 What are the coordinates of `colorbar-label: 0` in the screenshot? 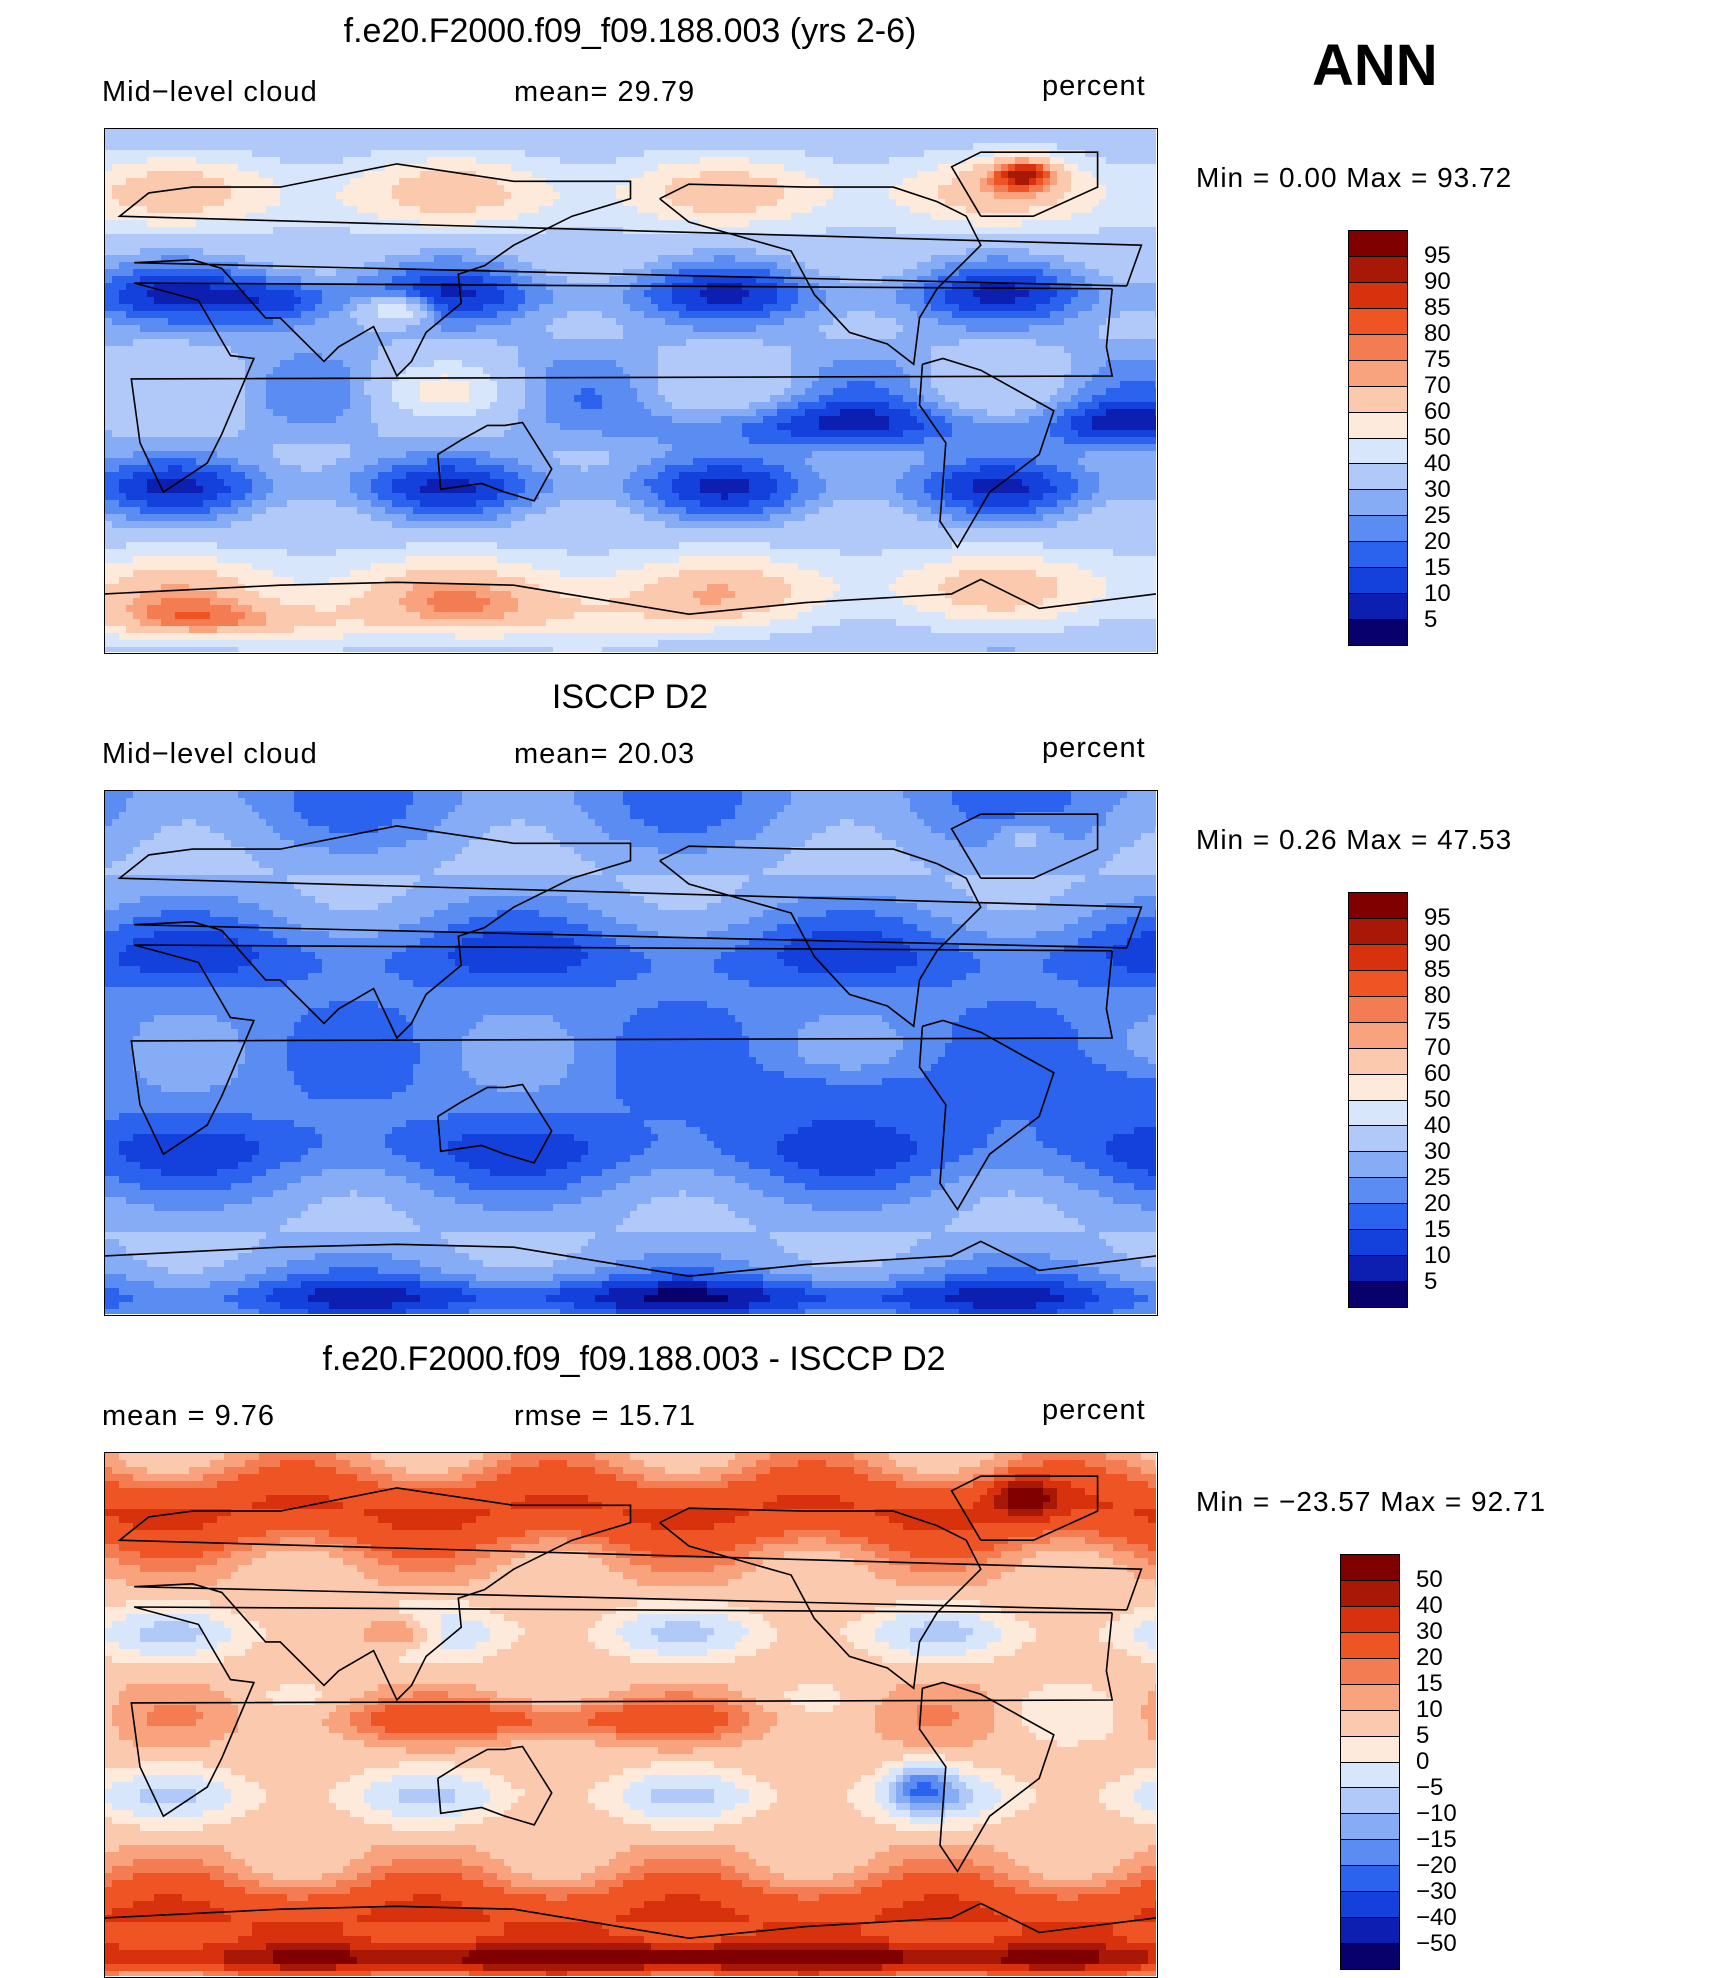 It's located at (1422, 1762).